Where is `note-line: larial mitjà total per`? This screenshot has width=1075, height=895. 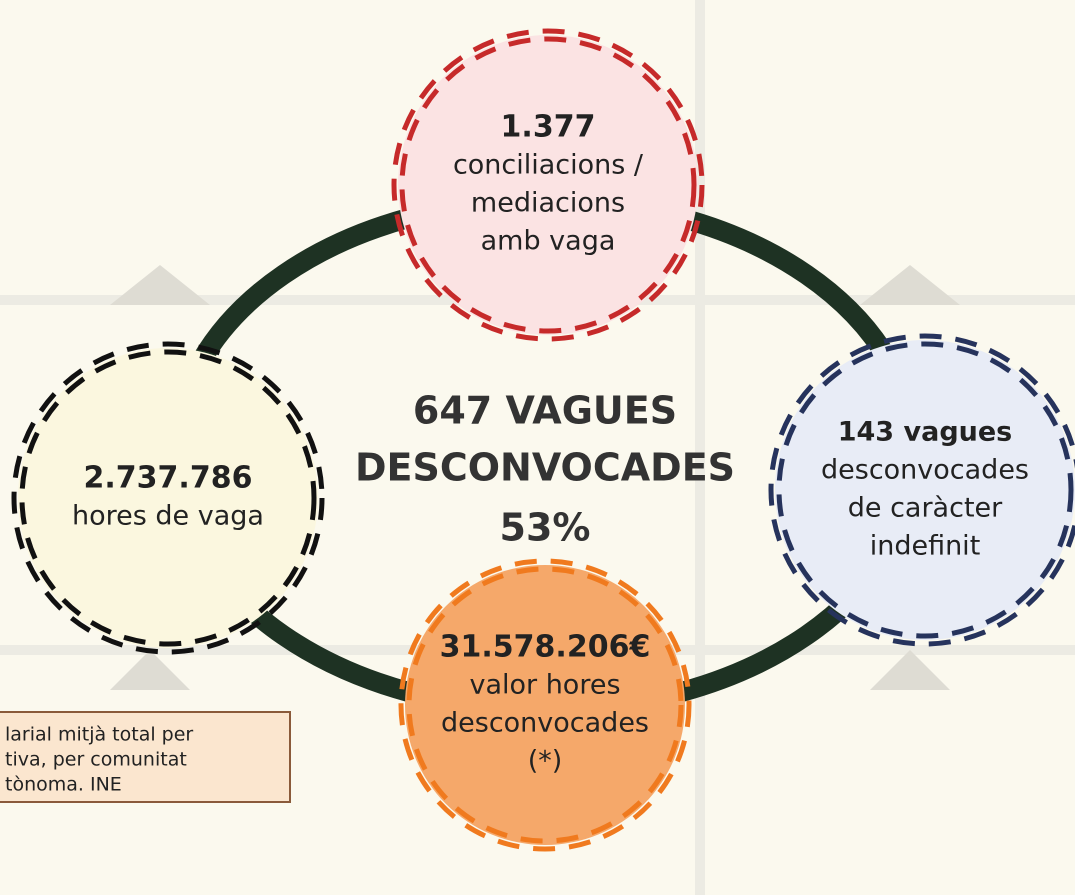 note-line: larial mitjà total per is located at coordinates (99, 735).